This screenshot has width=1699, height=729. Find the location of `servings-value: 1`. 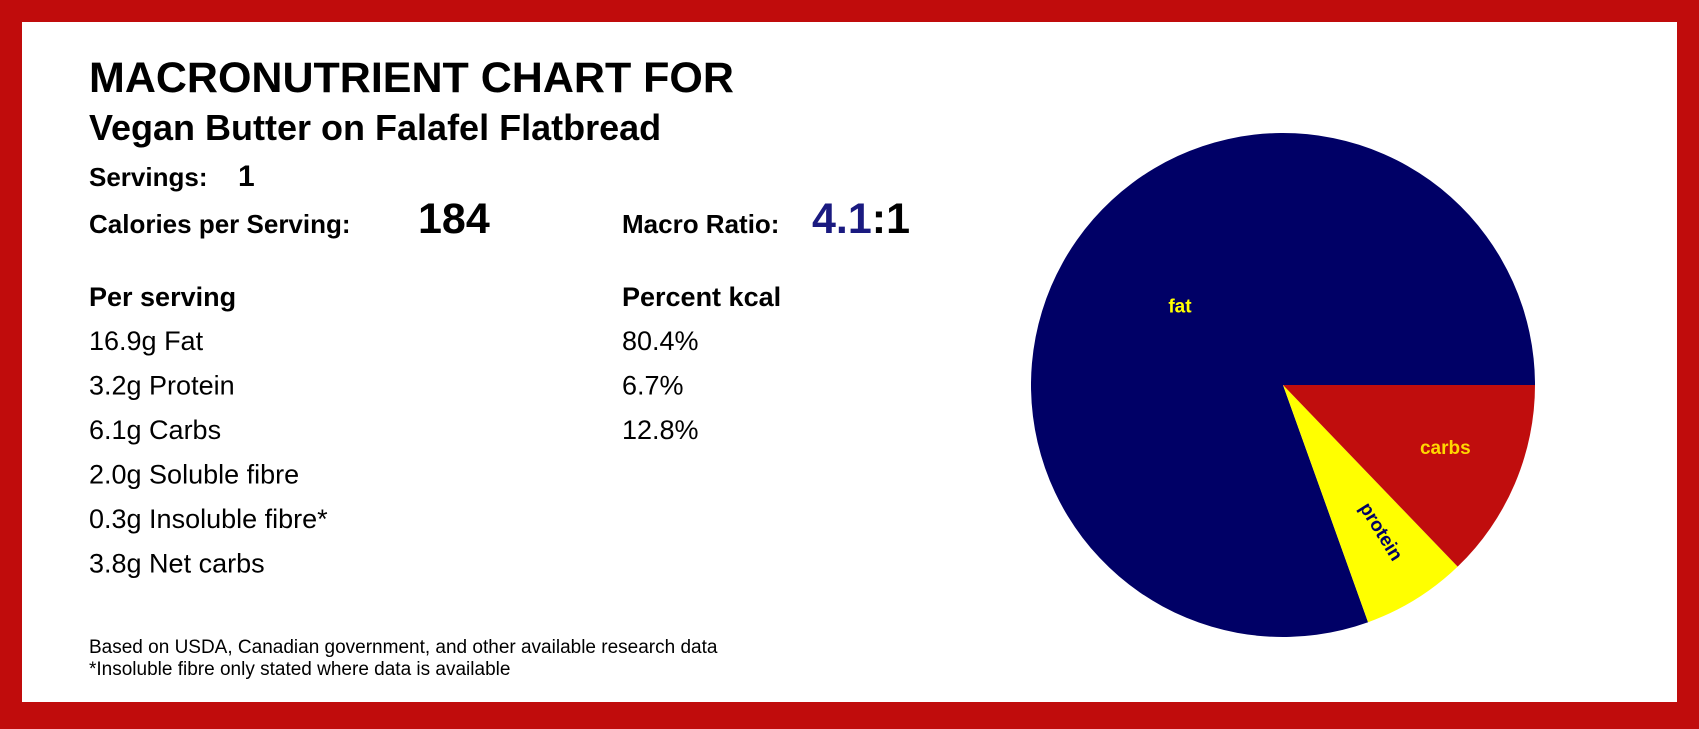

servings-value: 1 is located at coordinates (246, 176).